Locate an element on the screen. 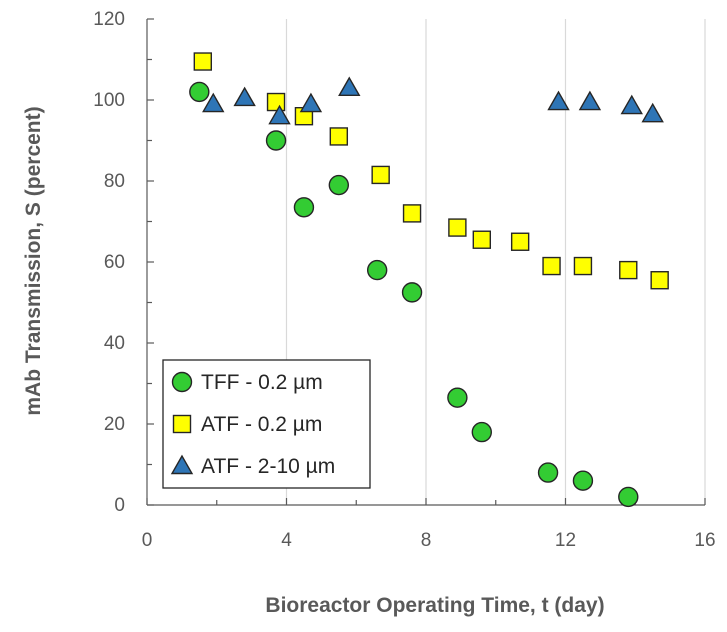 The height and width of the screenshot is (632, 727). legend-marker-square is located at coordinates (182, 424).